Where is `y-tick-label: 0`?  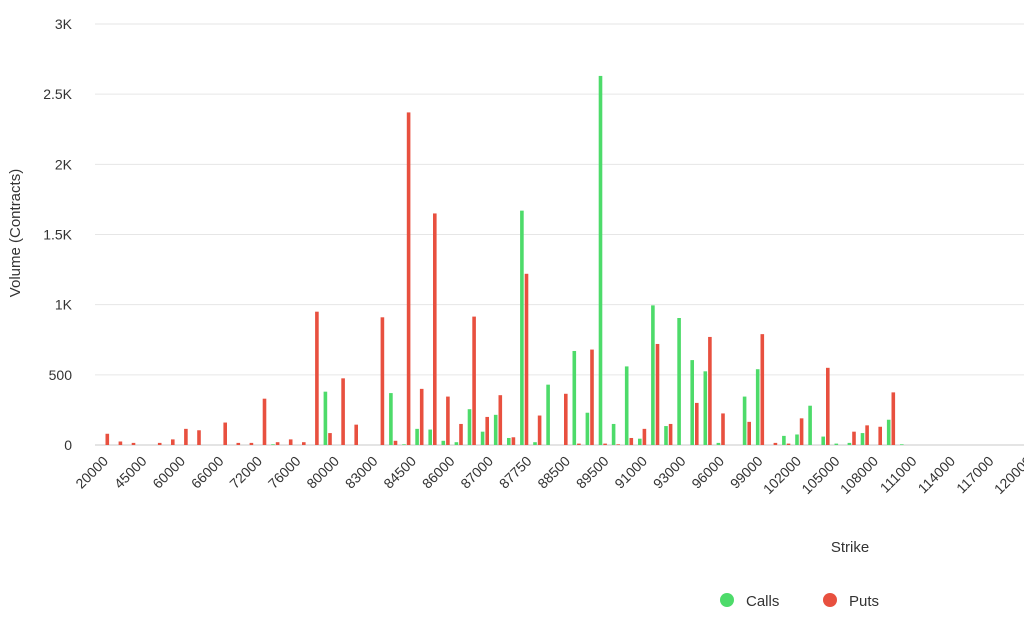
y-tick-label: 0 is located at coordinates (68, 445).